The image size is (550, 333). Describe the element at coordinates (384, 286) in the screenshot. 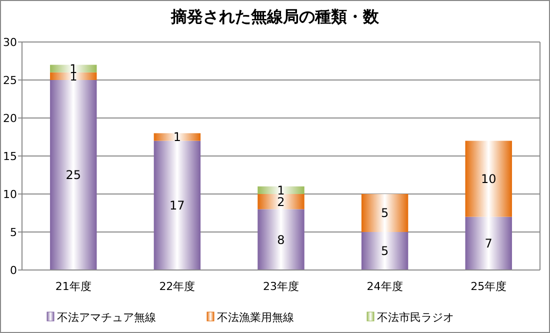

I see `x-tick-label: 24年度` at that location.